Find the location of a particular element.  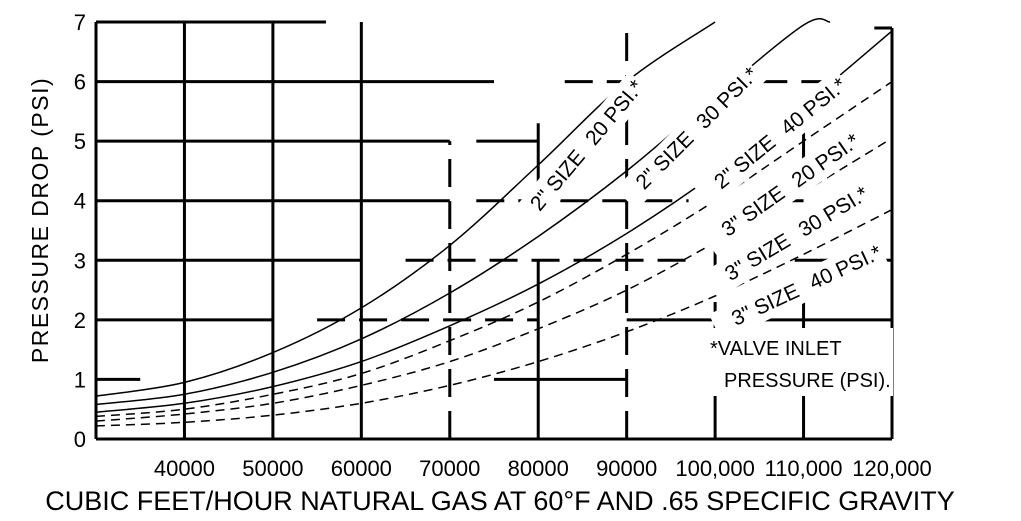

note-line-2: PRESSURE (PSI). is located at coordinates (807, 381).